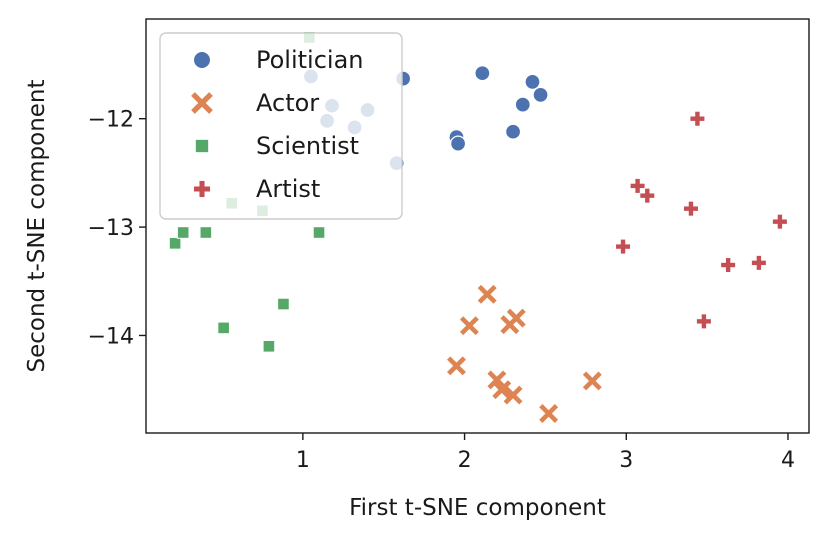 Image resolution: width=832 pixels, height=546 pixels. Describe the element at coordinates (477, 508) in the screenshot. I see `x-axis-label: First t-SNE component` at that location.